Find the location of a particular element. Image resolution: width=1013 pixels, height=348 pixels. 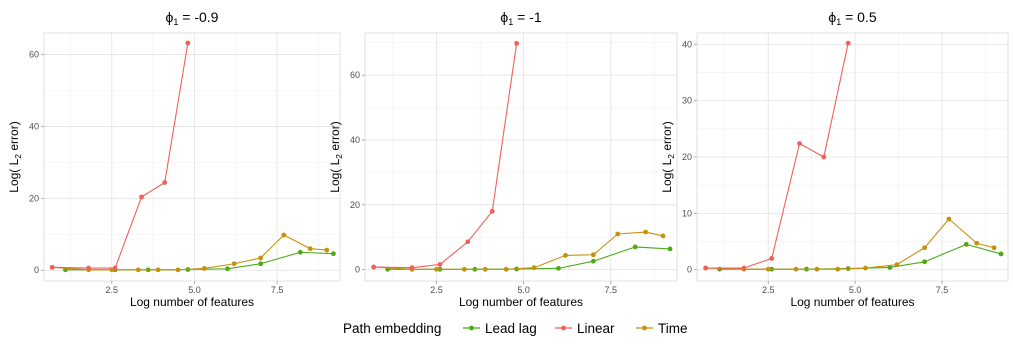

panel-title-rest: = 0.5 is located at coordinates (859, 17).